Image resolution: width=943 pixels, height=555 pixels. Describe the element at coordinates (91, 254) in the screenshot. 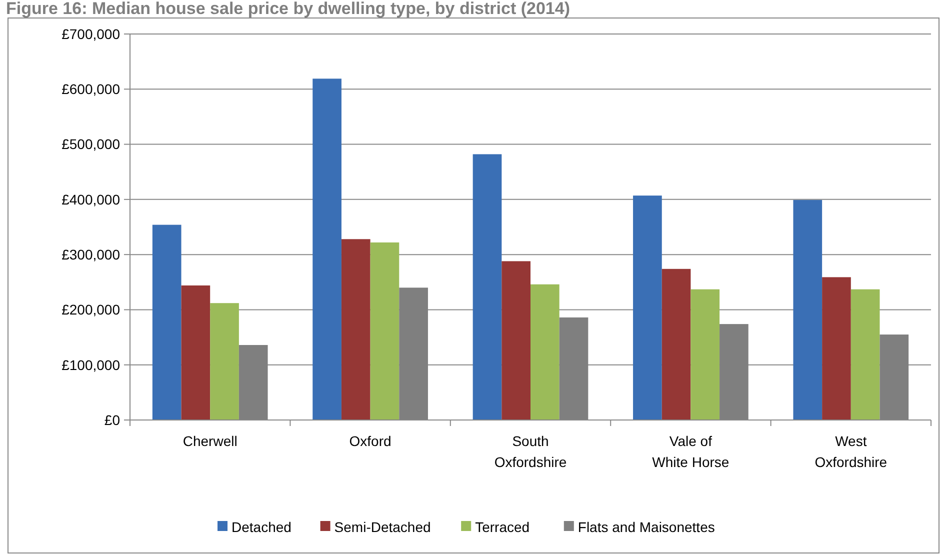

I see `y-tick-label: £300,000` at that location.